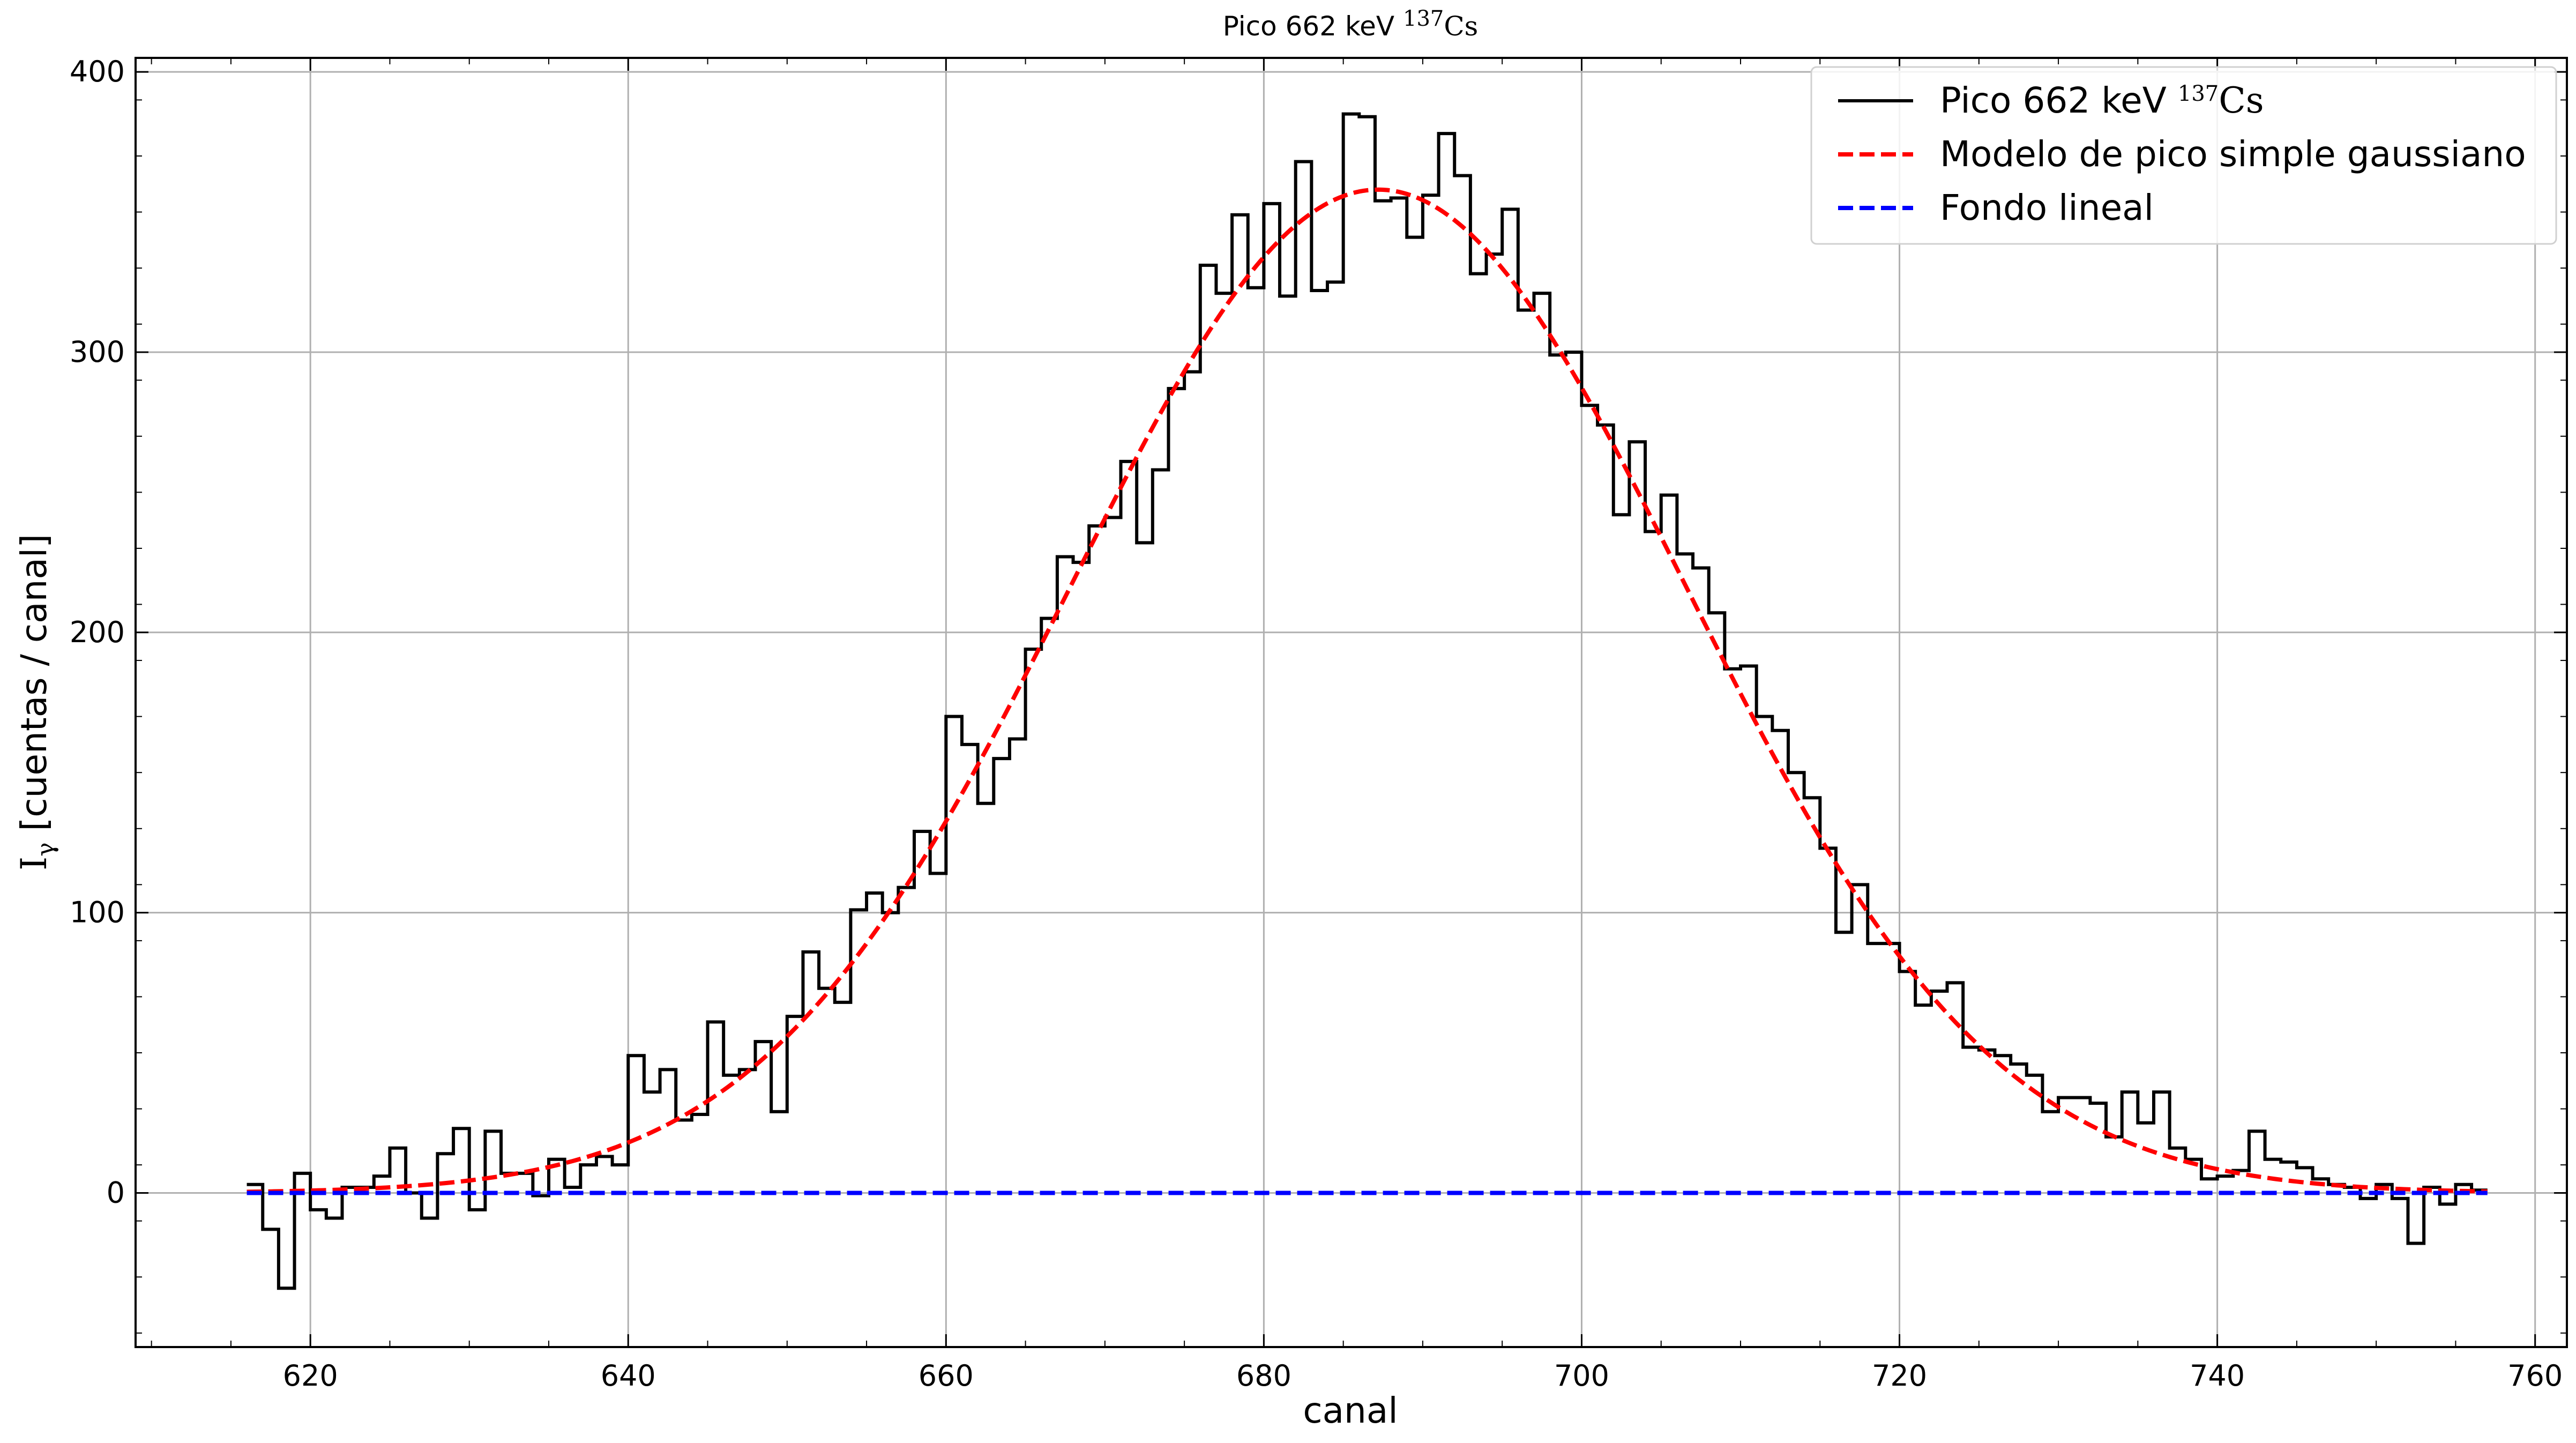 The image size is (2576, 1443). Describe the element at coordinates (1581, 1376) in the screenshot. I see `x-tick-label: 700` at that location.